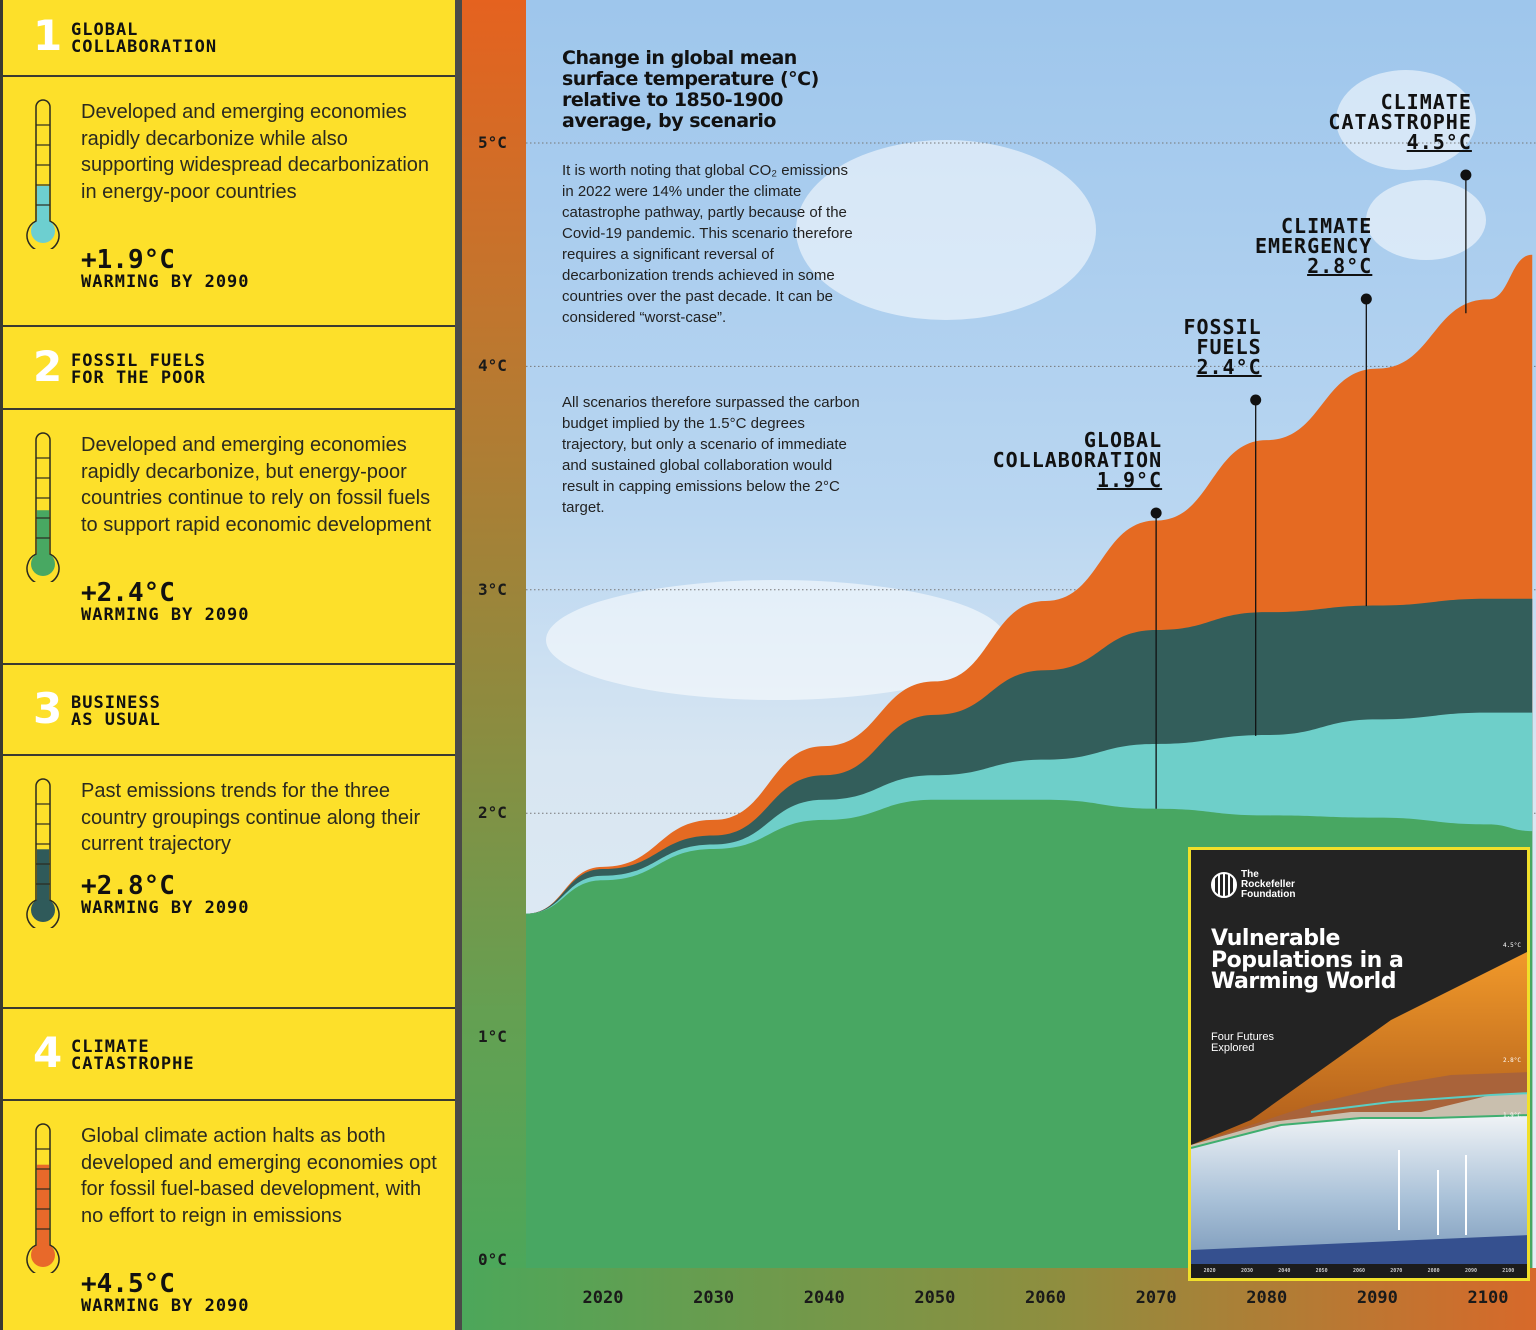 This screenshot has width=1536, height=1330. I want to click on x-tick-label: 2050, so click(935, 1298).